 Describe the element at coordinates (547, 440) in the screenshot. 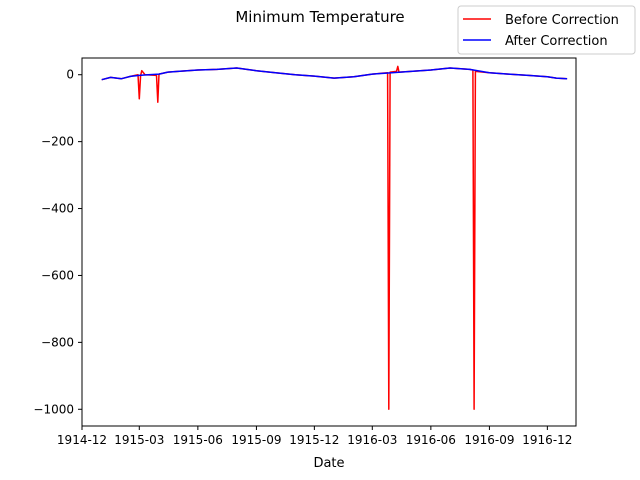

I see `x-tick-label: 1916-12` at that location.